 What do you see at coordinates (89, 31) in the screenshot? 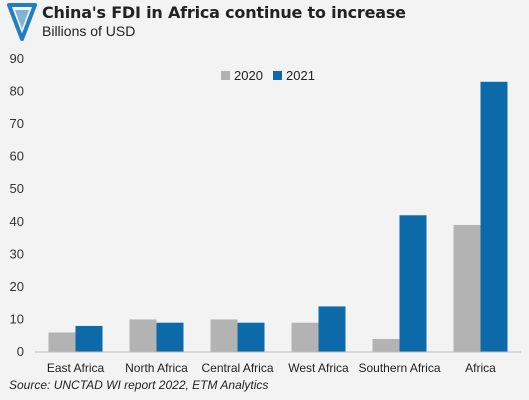
I see `chart-subtitle: Billions of USD` at bounding box center [89, 31].